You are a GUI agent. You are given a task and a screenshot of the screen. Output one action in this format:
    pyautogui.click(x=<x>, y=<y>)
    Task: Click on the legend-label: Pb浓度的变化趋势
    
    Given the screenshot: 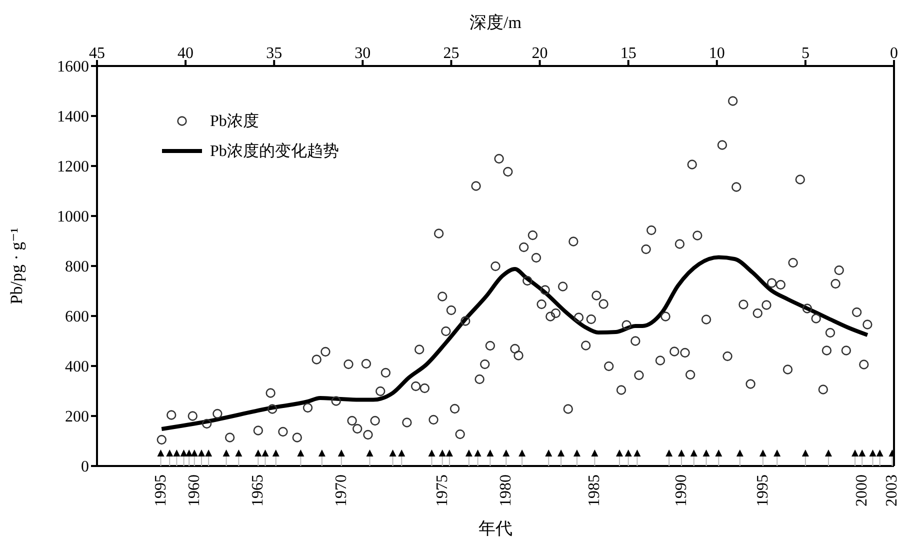 What is the action you would take?
    pyautogui.click(x=274, y=152)
    